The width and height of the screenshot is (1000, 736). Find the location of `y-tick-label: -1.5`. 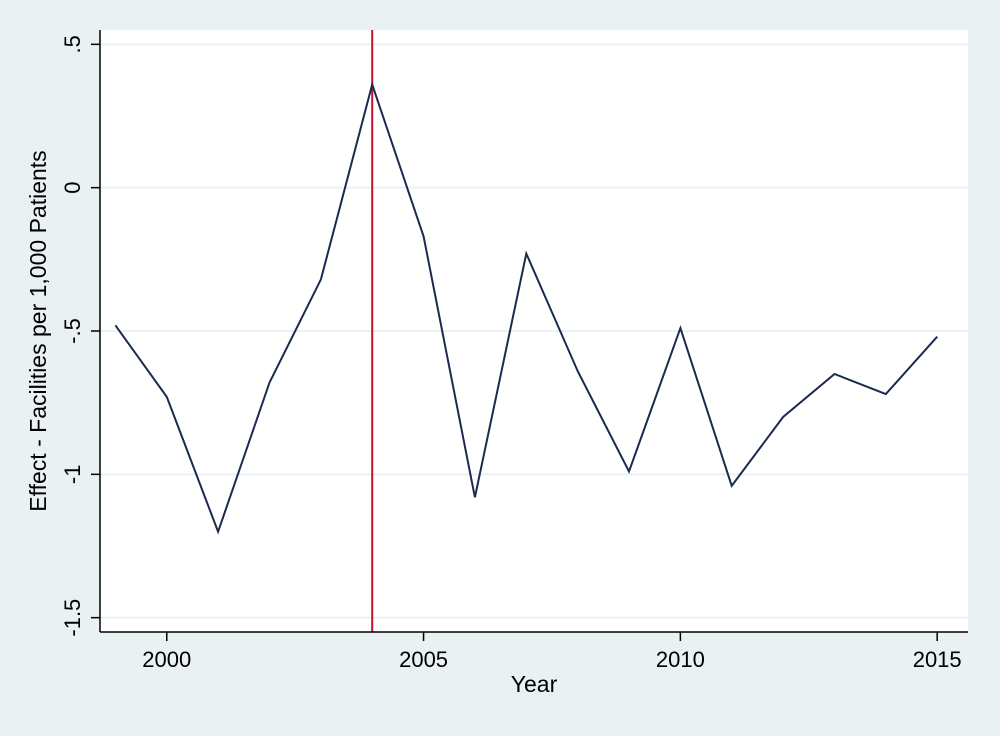

y-tick-label: -1.5 is located at coordinates (72, 618).